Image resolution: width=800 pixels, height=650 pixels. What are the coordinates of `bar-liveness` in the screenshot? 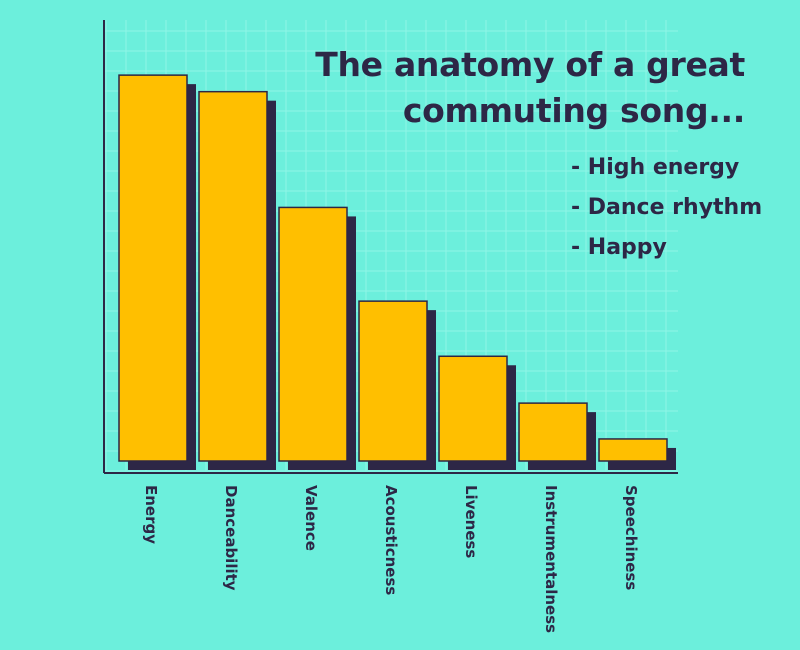 It's located at (473, 408).